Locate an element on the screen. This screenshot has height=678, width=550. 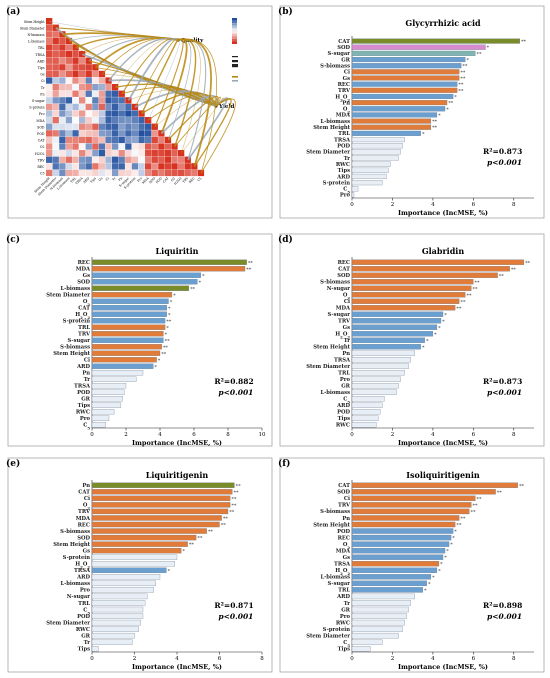
heatmap-row-label: L-biomass is located at coordinates (36, 42).